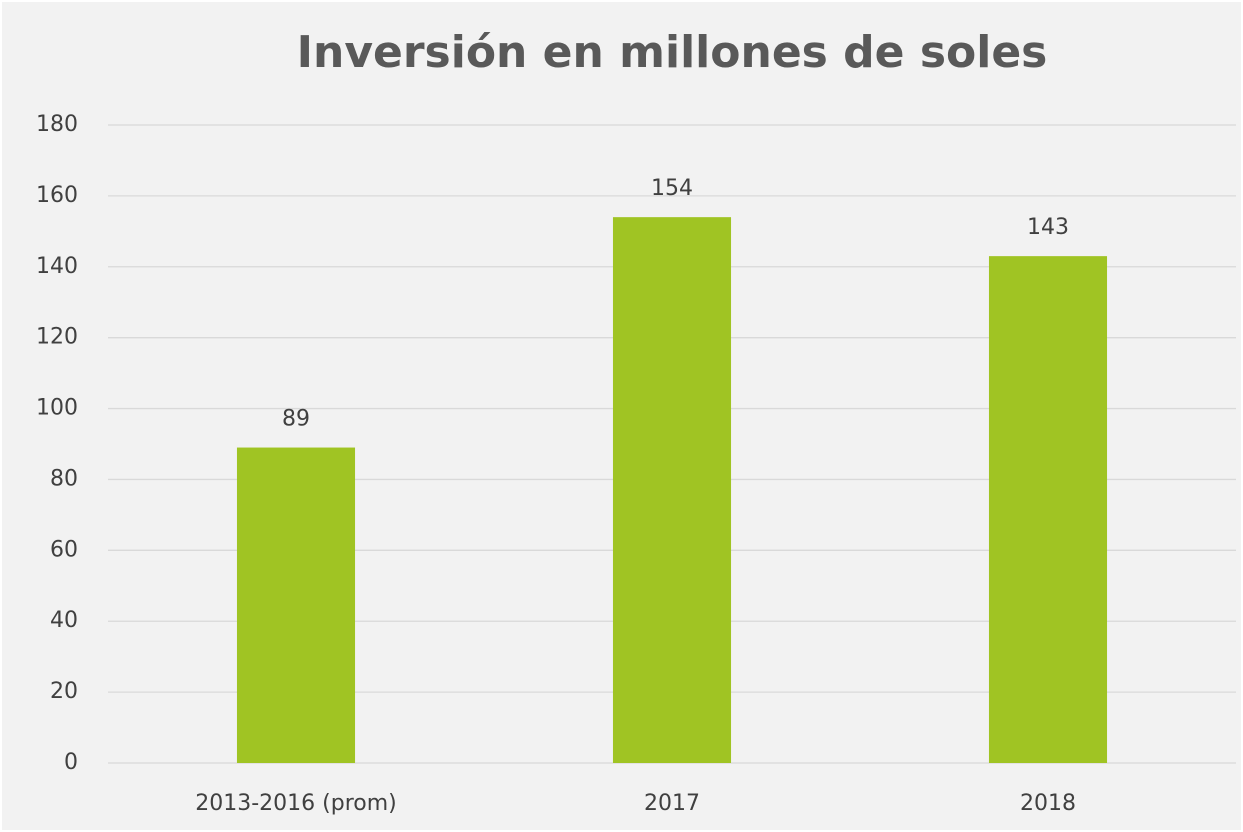 This screenshot has height=832, width=1243. Describe the element at coordinates (296, 803) in the screenshot. I see `x-tick-label: 2013-2016 (prom)` at that location.